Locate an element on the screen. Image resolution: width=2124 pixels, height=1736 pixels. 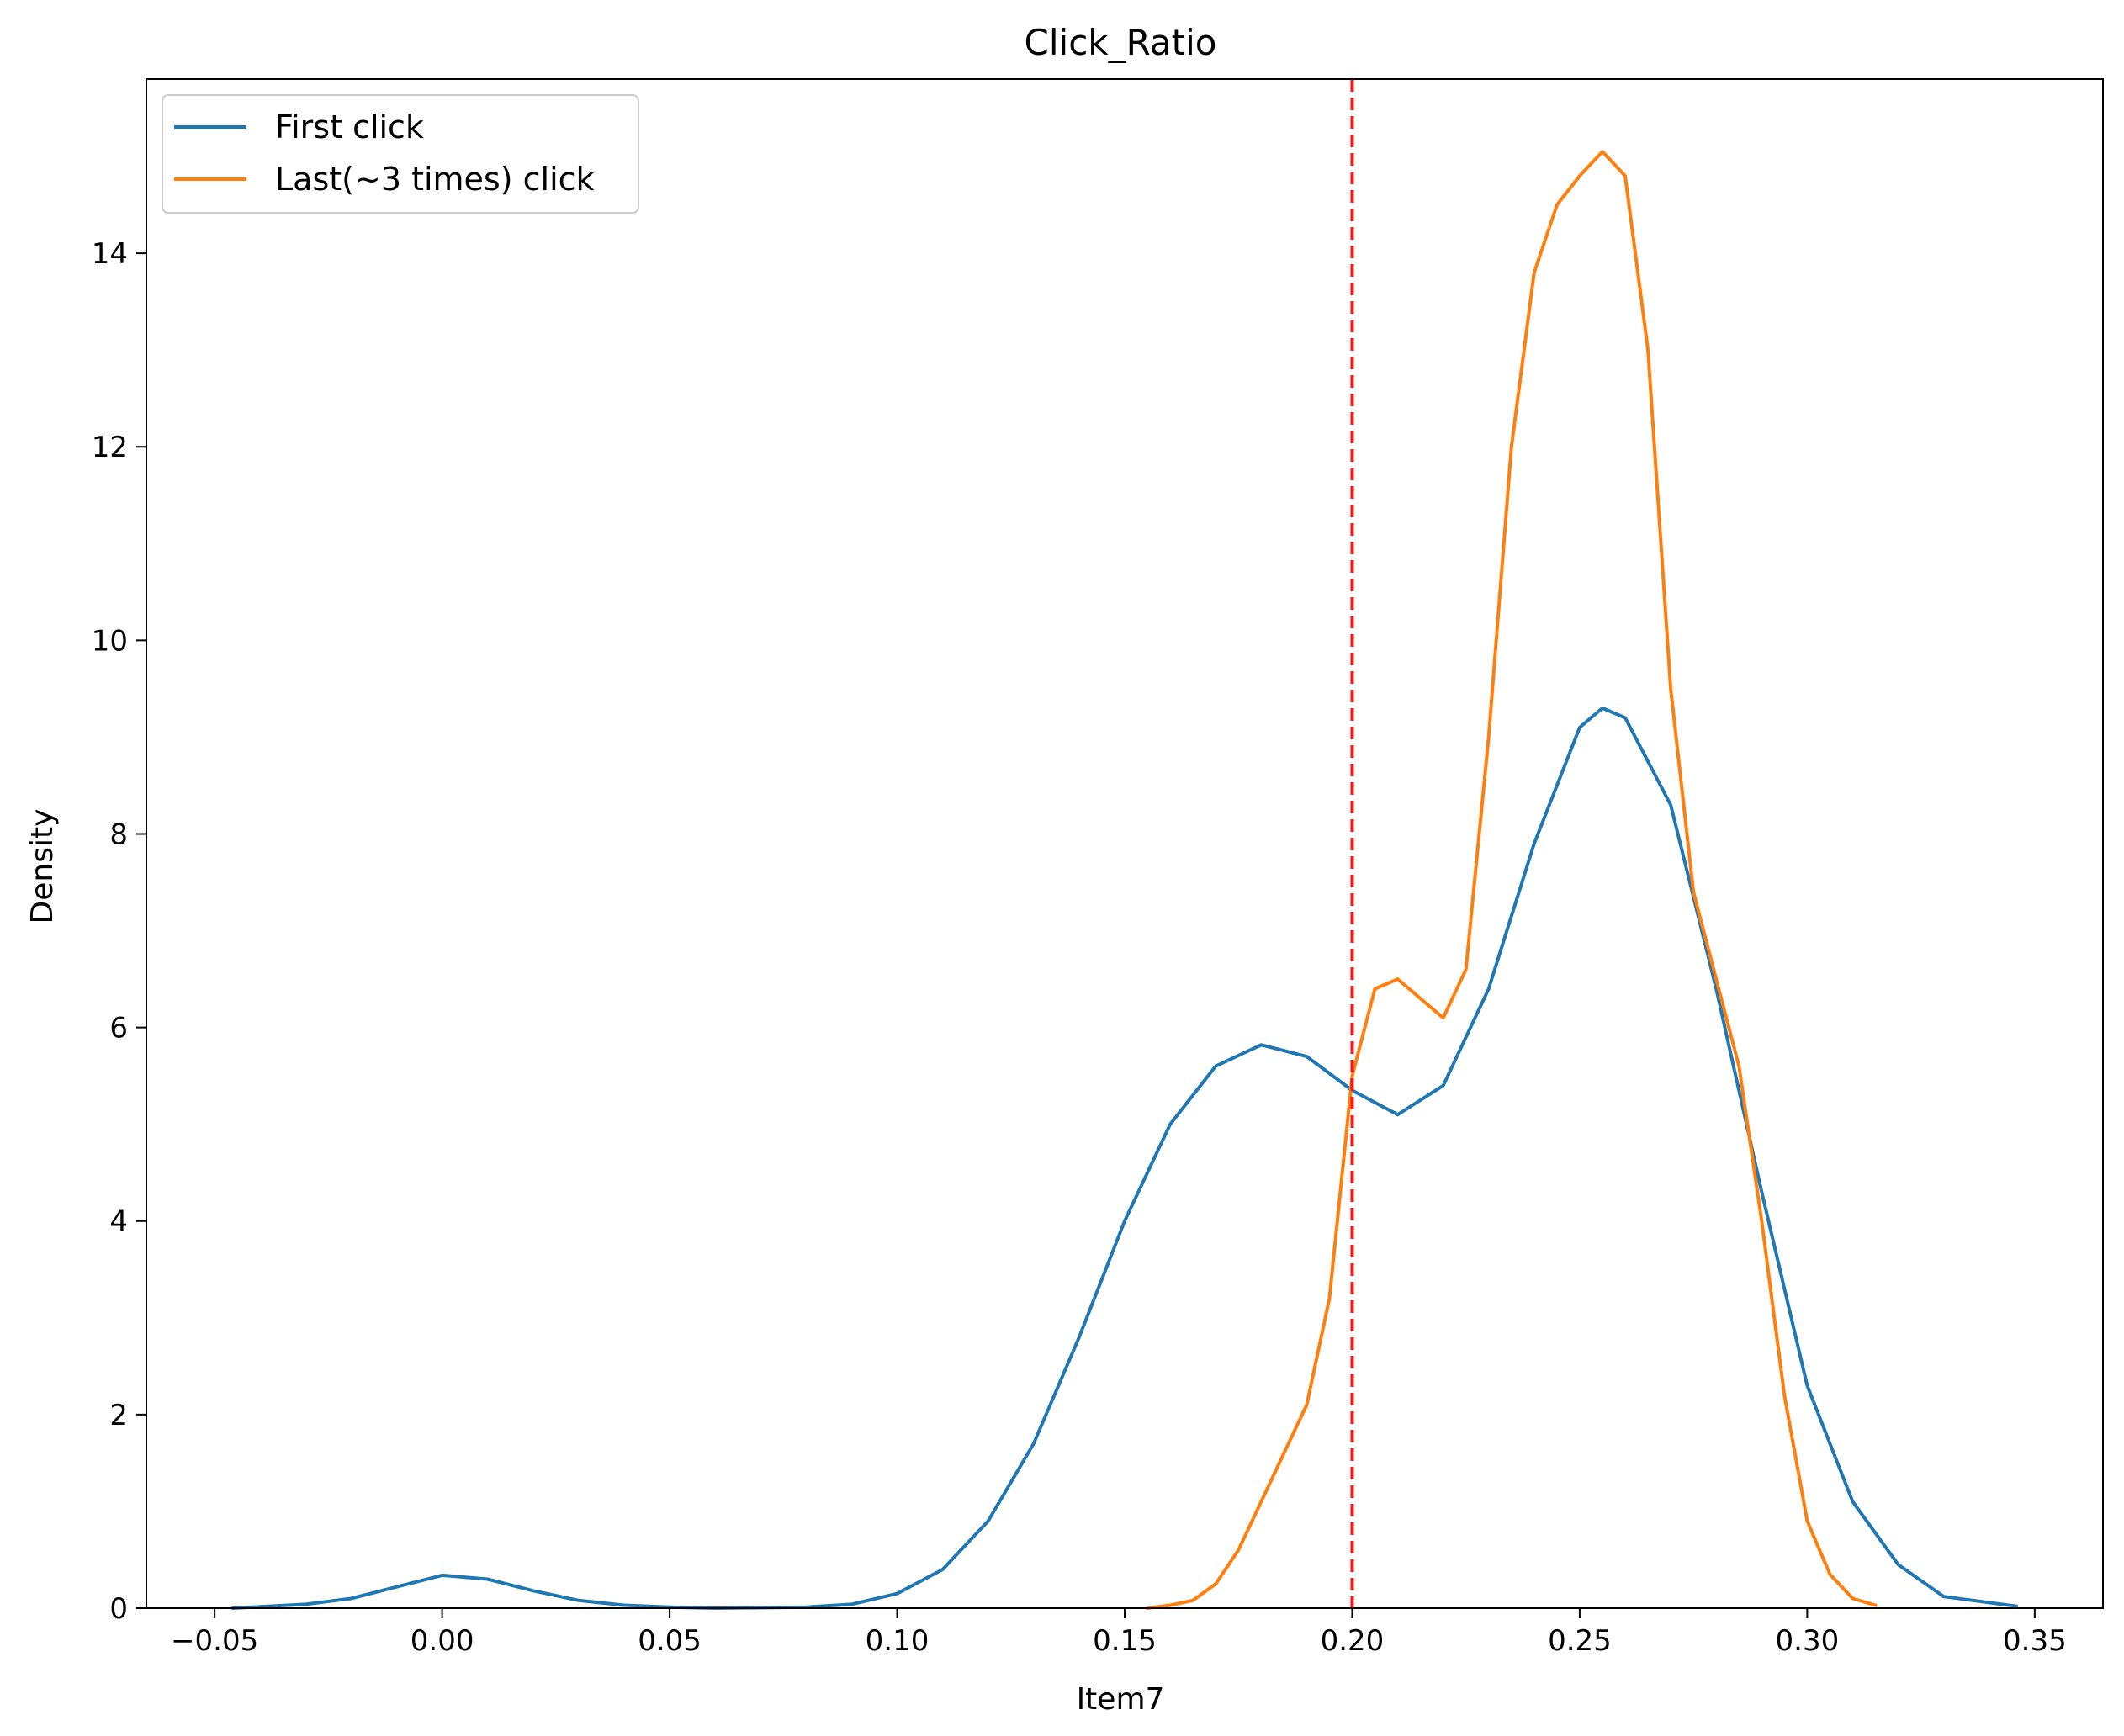
x-tick-label: 0.30 is located at coordinates (1808, 1641).